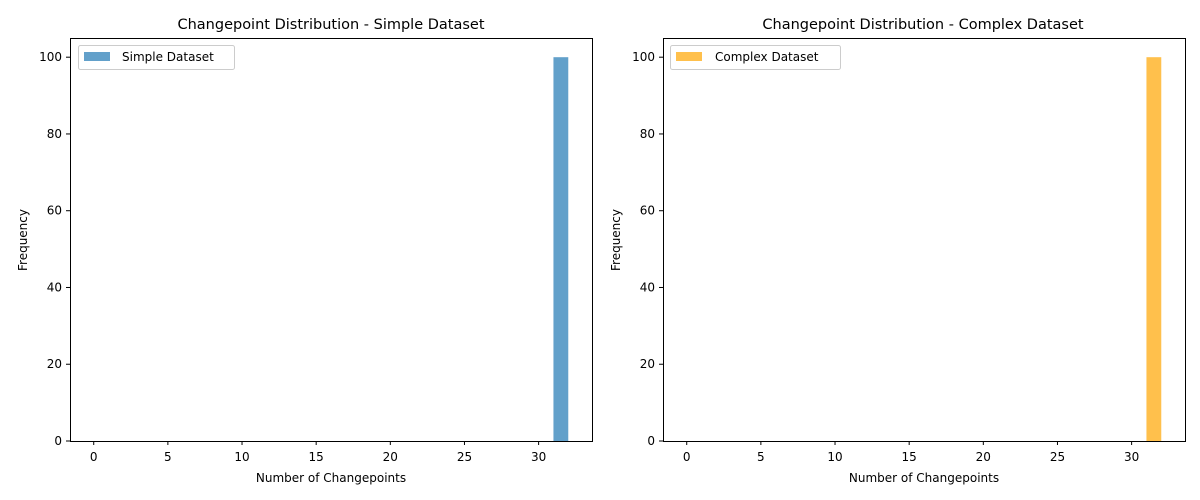  I want to click on legend: Simple Dataset, so click(156, 57).